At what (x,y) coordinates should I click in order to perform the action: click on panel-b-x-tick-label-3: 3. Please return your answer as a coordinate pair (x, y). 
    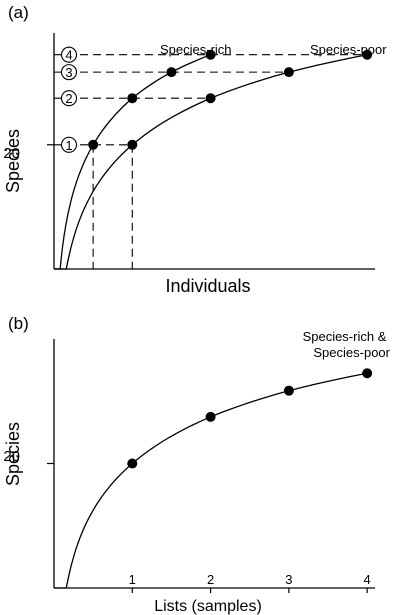
    Looking at the image, I should click on (288, 579).